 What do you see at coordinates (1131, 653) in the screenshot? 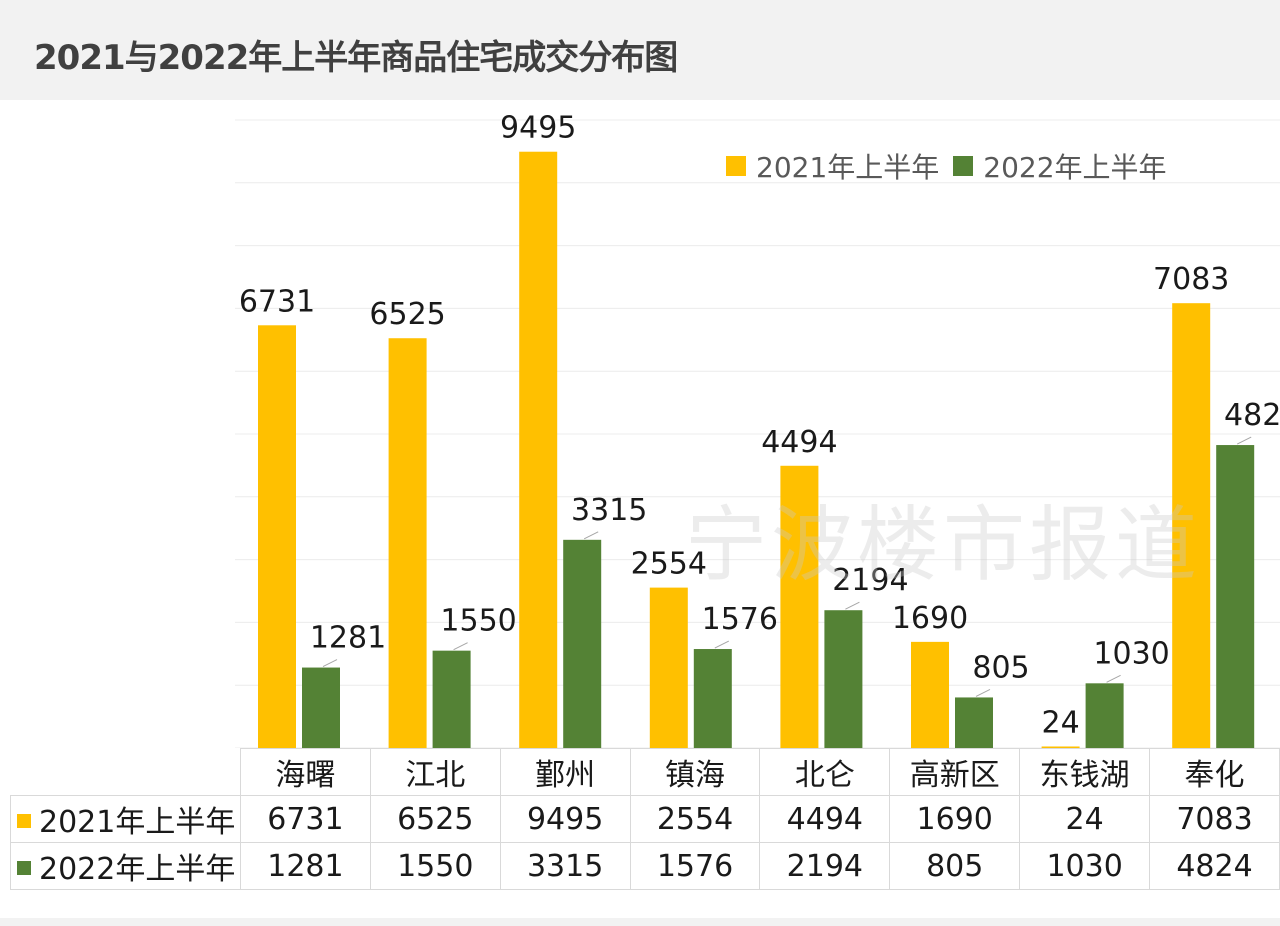
I see `data-label: 1030` at bounding box center [1131, 653].